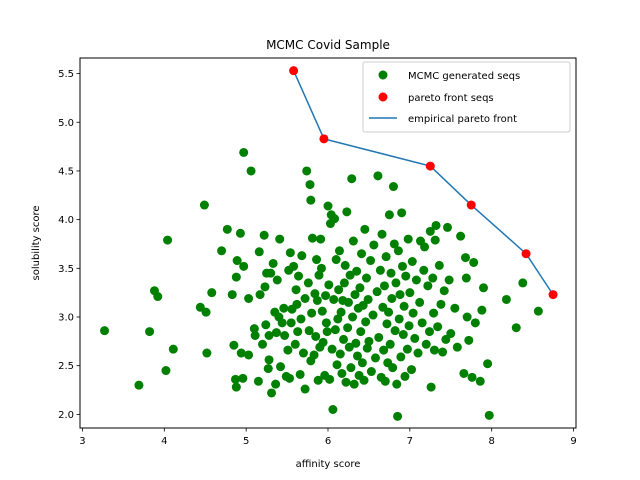  What do you see at coordinates (383, 75) in the screenshot?
I see `legend-marker-mcmc` at bounding box center [383, 75].